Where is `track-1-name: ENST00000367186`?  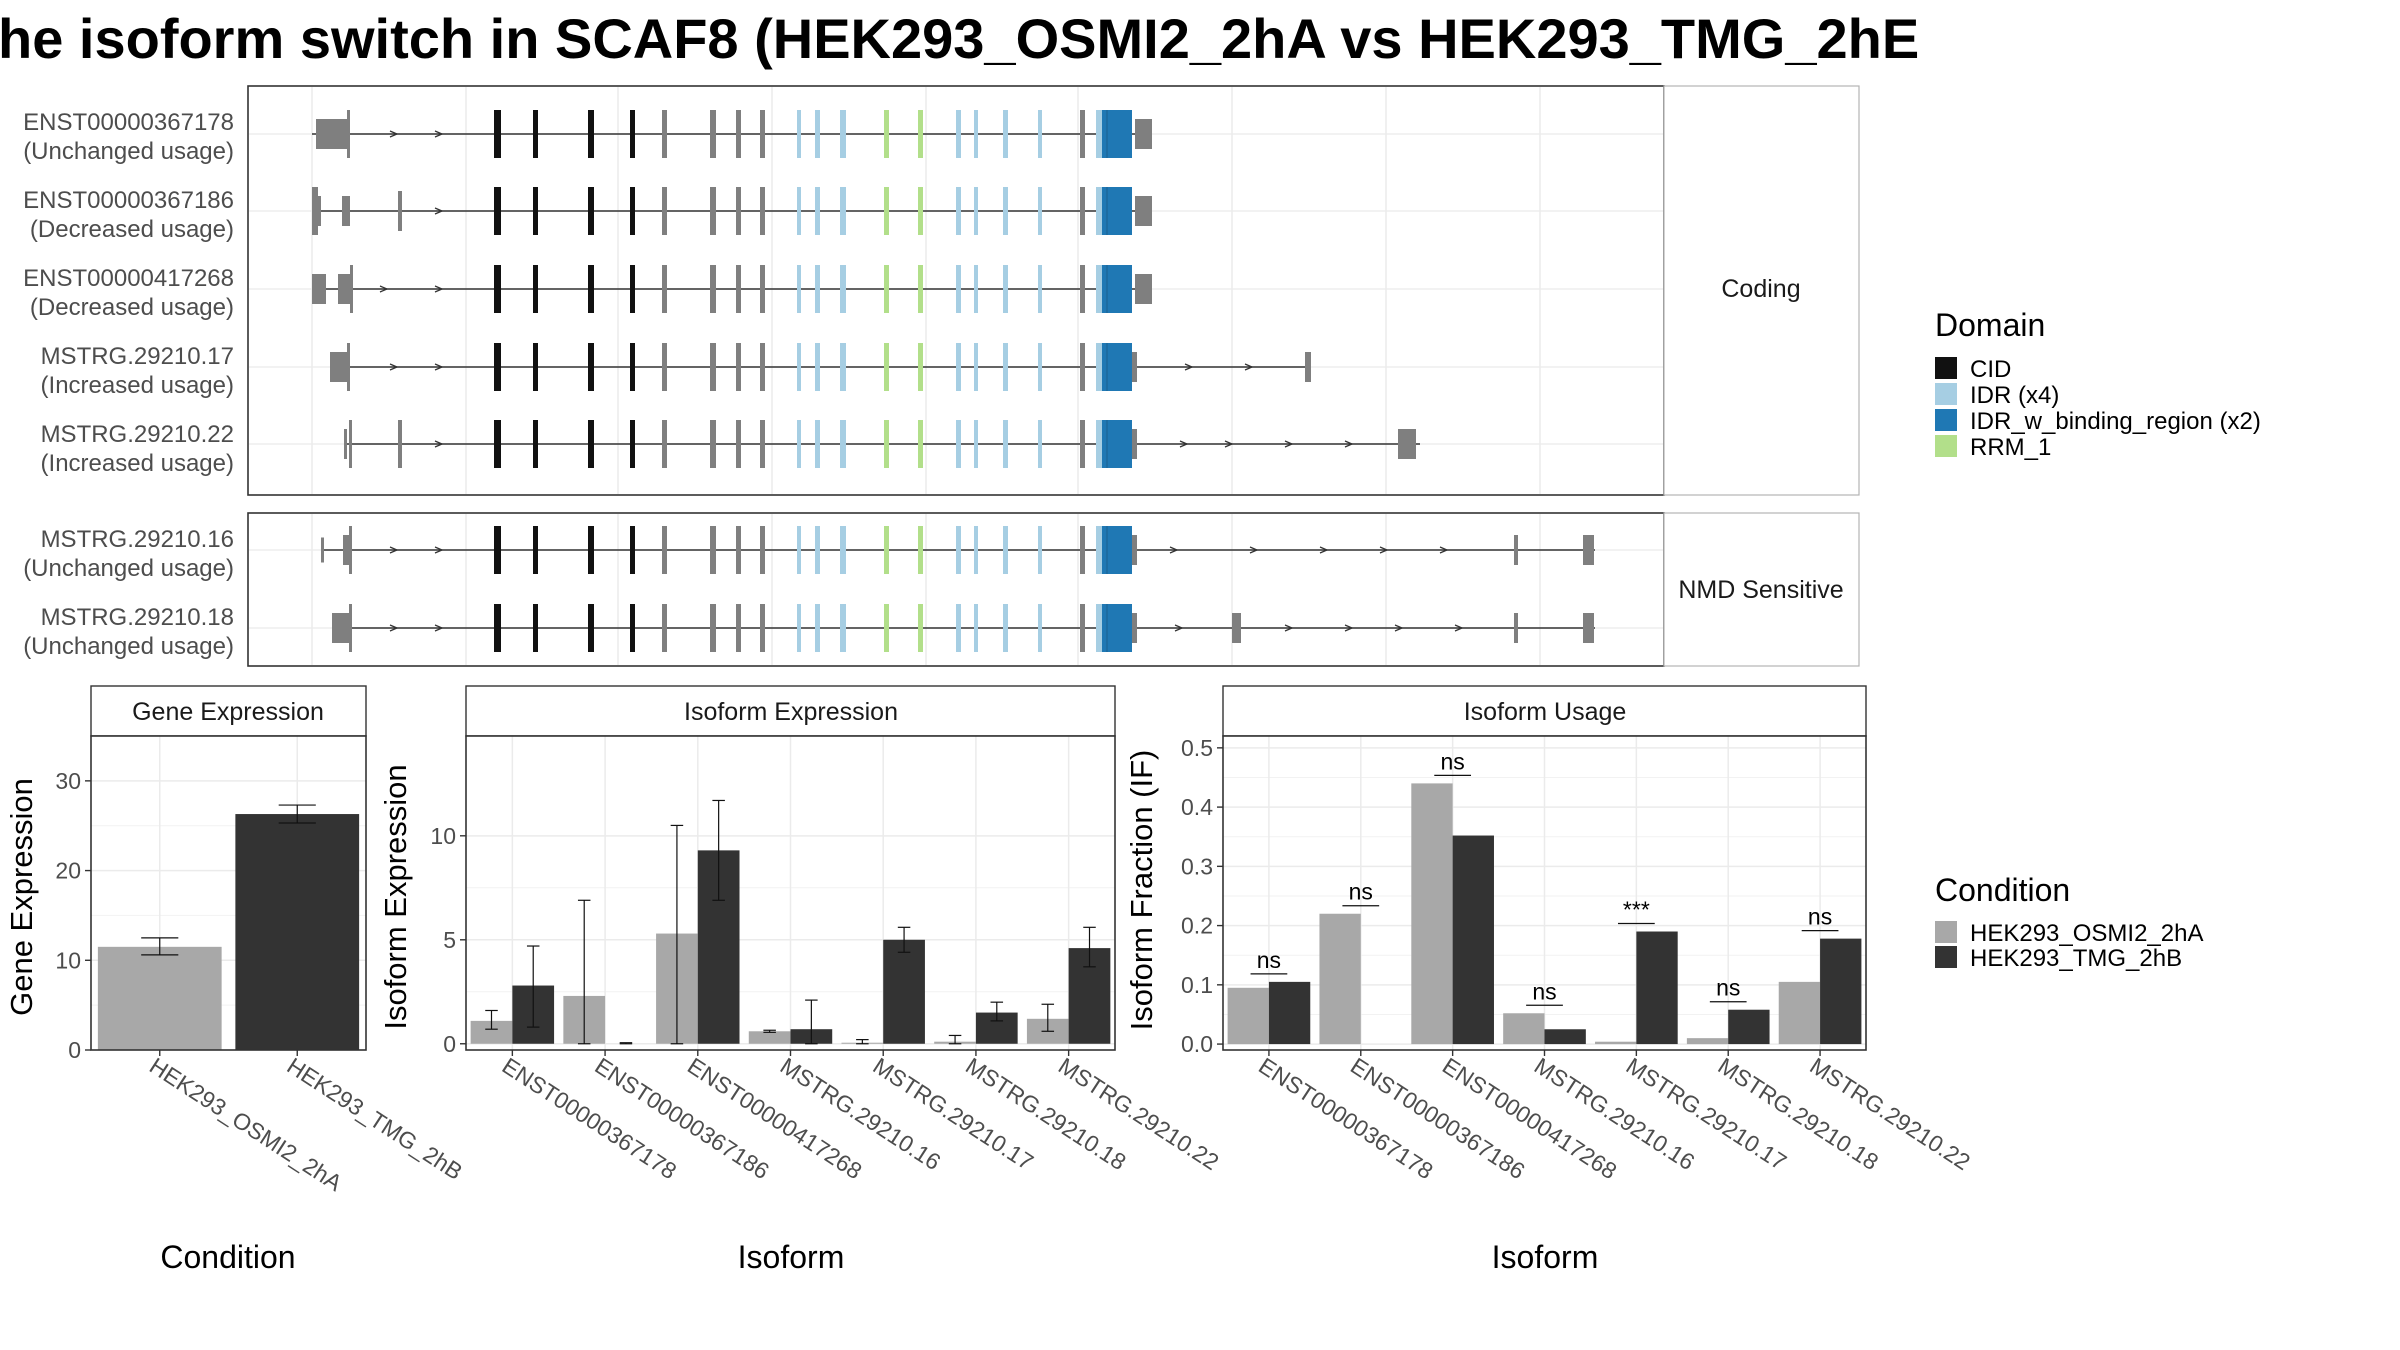 track-1-name: ENST00000367186 is located at coordinates (128, 200).